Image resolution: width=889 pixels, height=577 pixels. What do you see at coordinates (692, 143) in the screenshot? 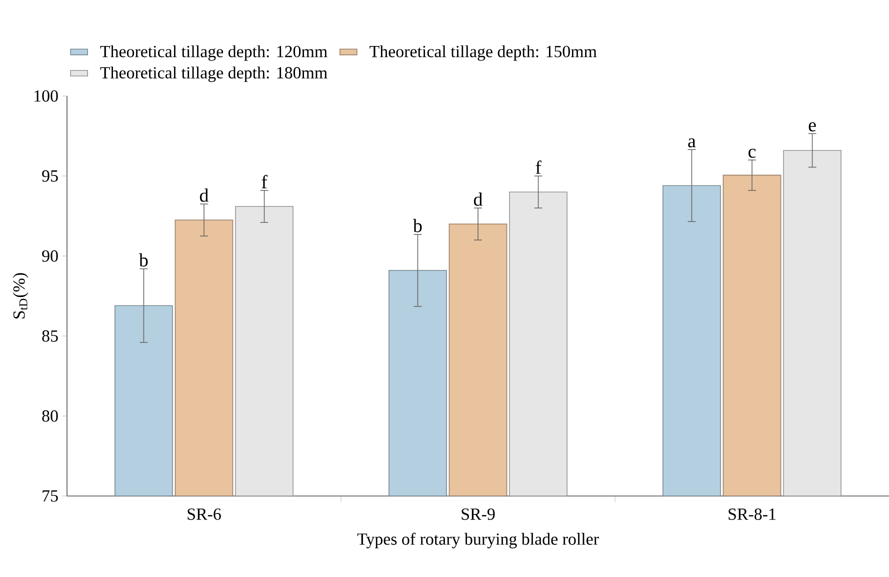
I see `data-label: a` at bounding box center [692, 143].